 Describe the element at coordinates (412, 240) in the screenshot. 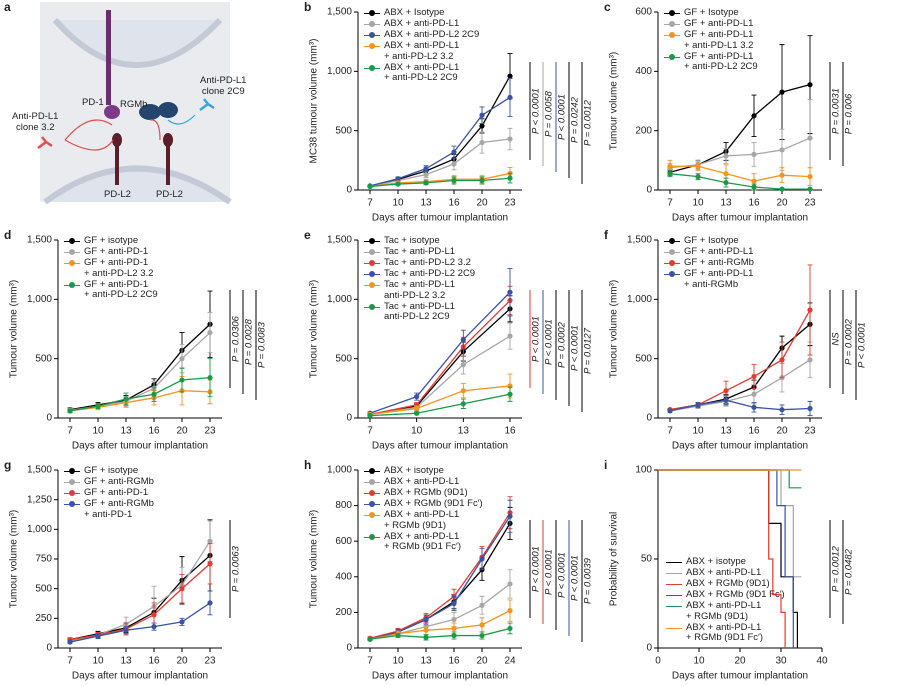

I see `legend-label: Tac + isotype` at that location.